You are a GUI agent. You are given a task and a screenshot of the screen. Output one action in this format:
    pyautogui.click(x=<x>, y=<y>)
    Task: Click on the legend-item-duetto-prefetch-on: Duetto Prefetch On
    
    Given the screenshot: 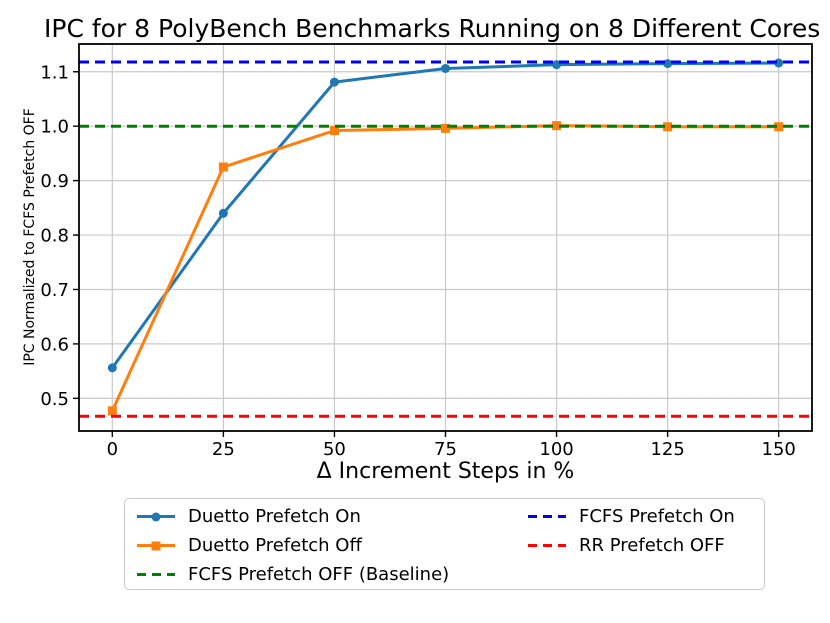 What is the action you would take?
    pyautogui.click(x=293, y=516)
    